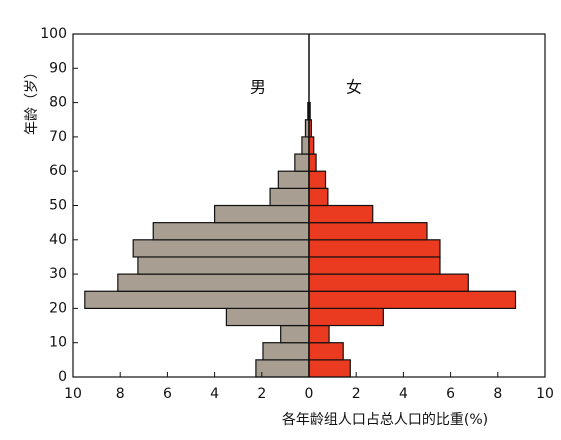 This screenshot has height=440, width=561. What do you see at coordinates (58, 274) in the screenshot?
I see `y-tick-label: 30` at bounding box center [58, 274].